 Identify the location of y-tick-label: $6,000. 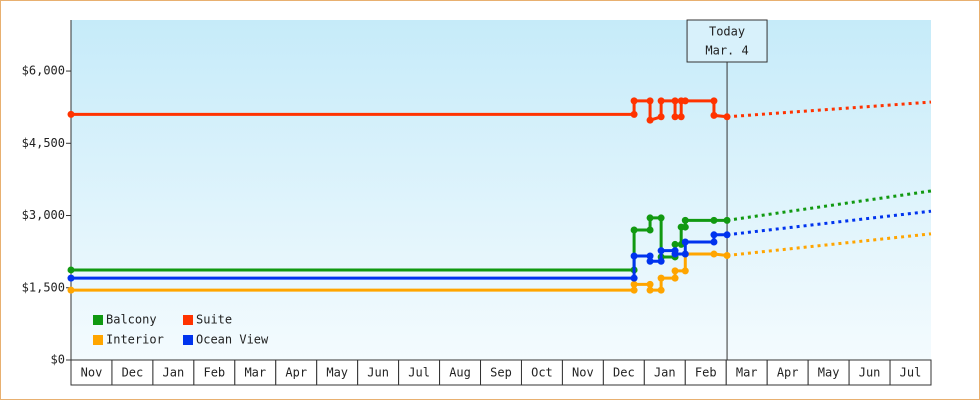
(43, 71).